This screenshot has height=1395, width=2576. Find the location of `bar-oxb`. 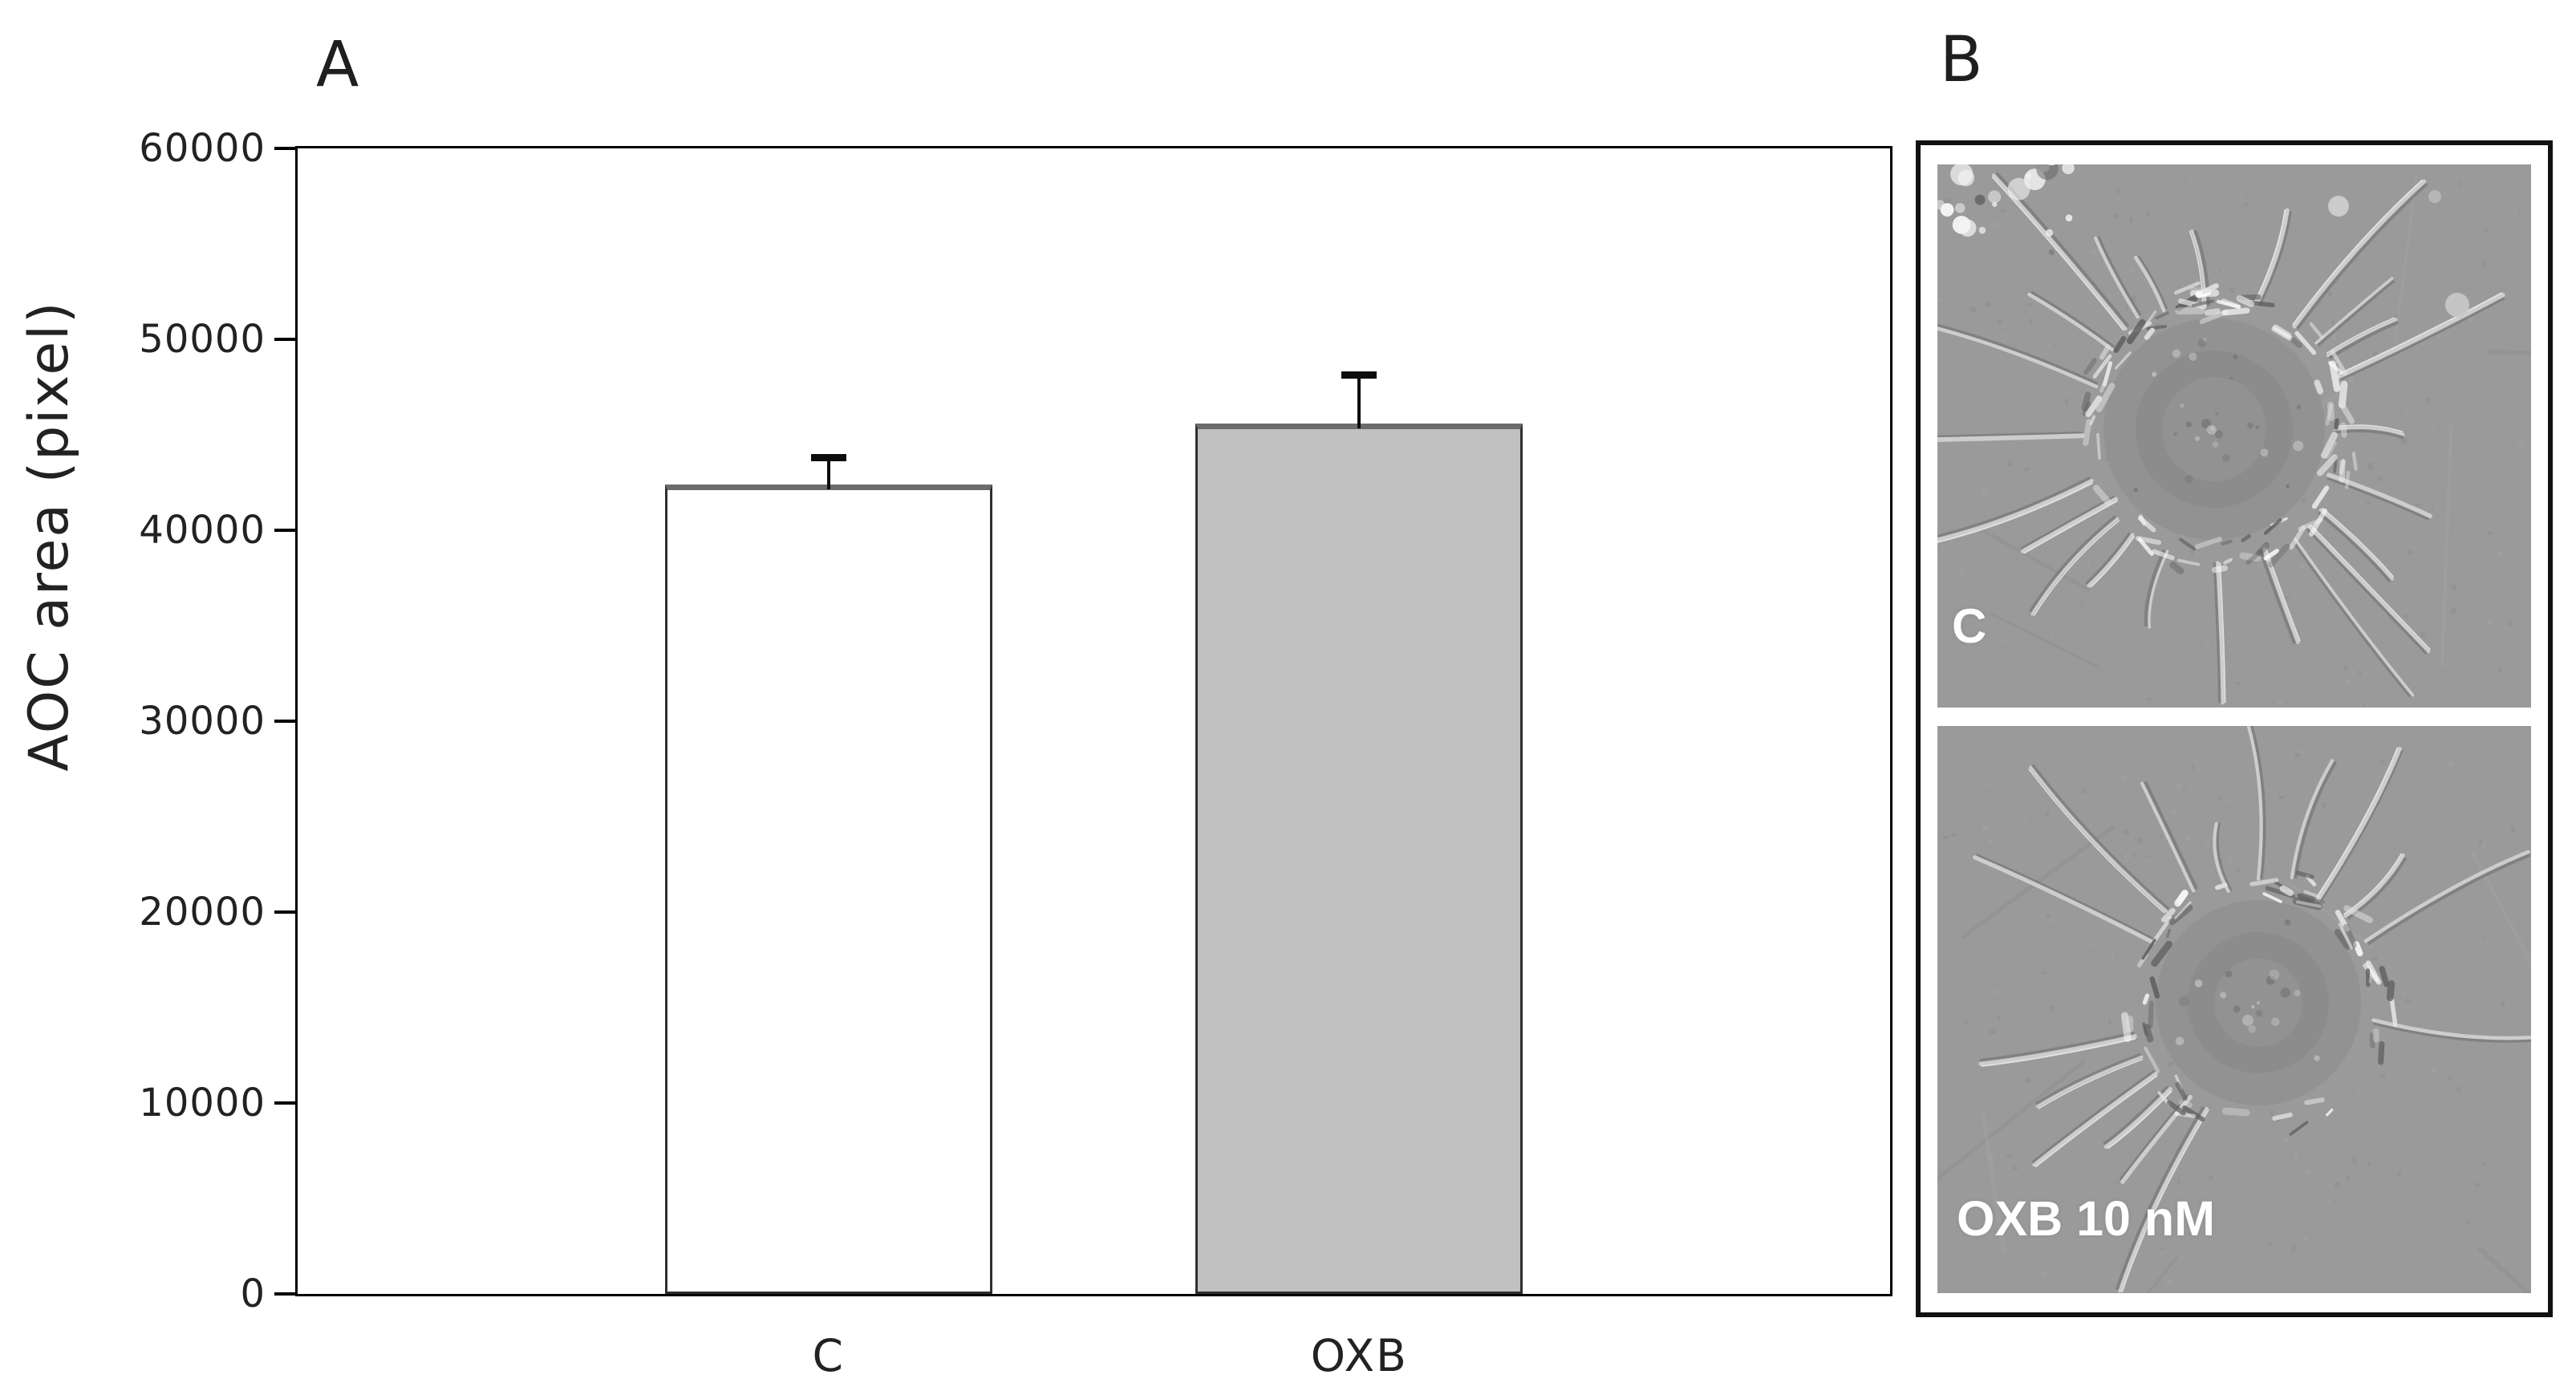

bar-oxb is located at coordinates (1359, 858).